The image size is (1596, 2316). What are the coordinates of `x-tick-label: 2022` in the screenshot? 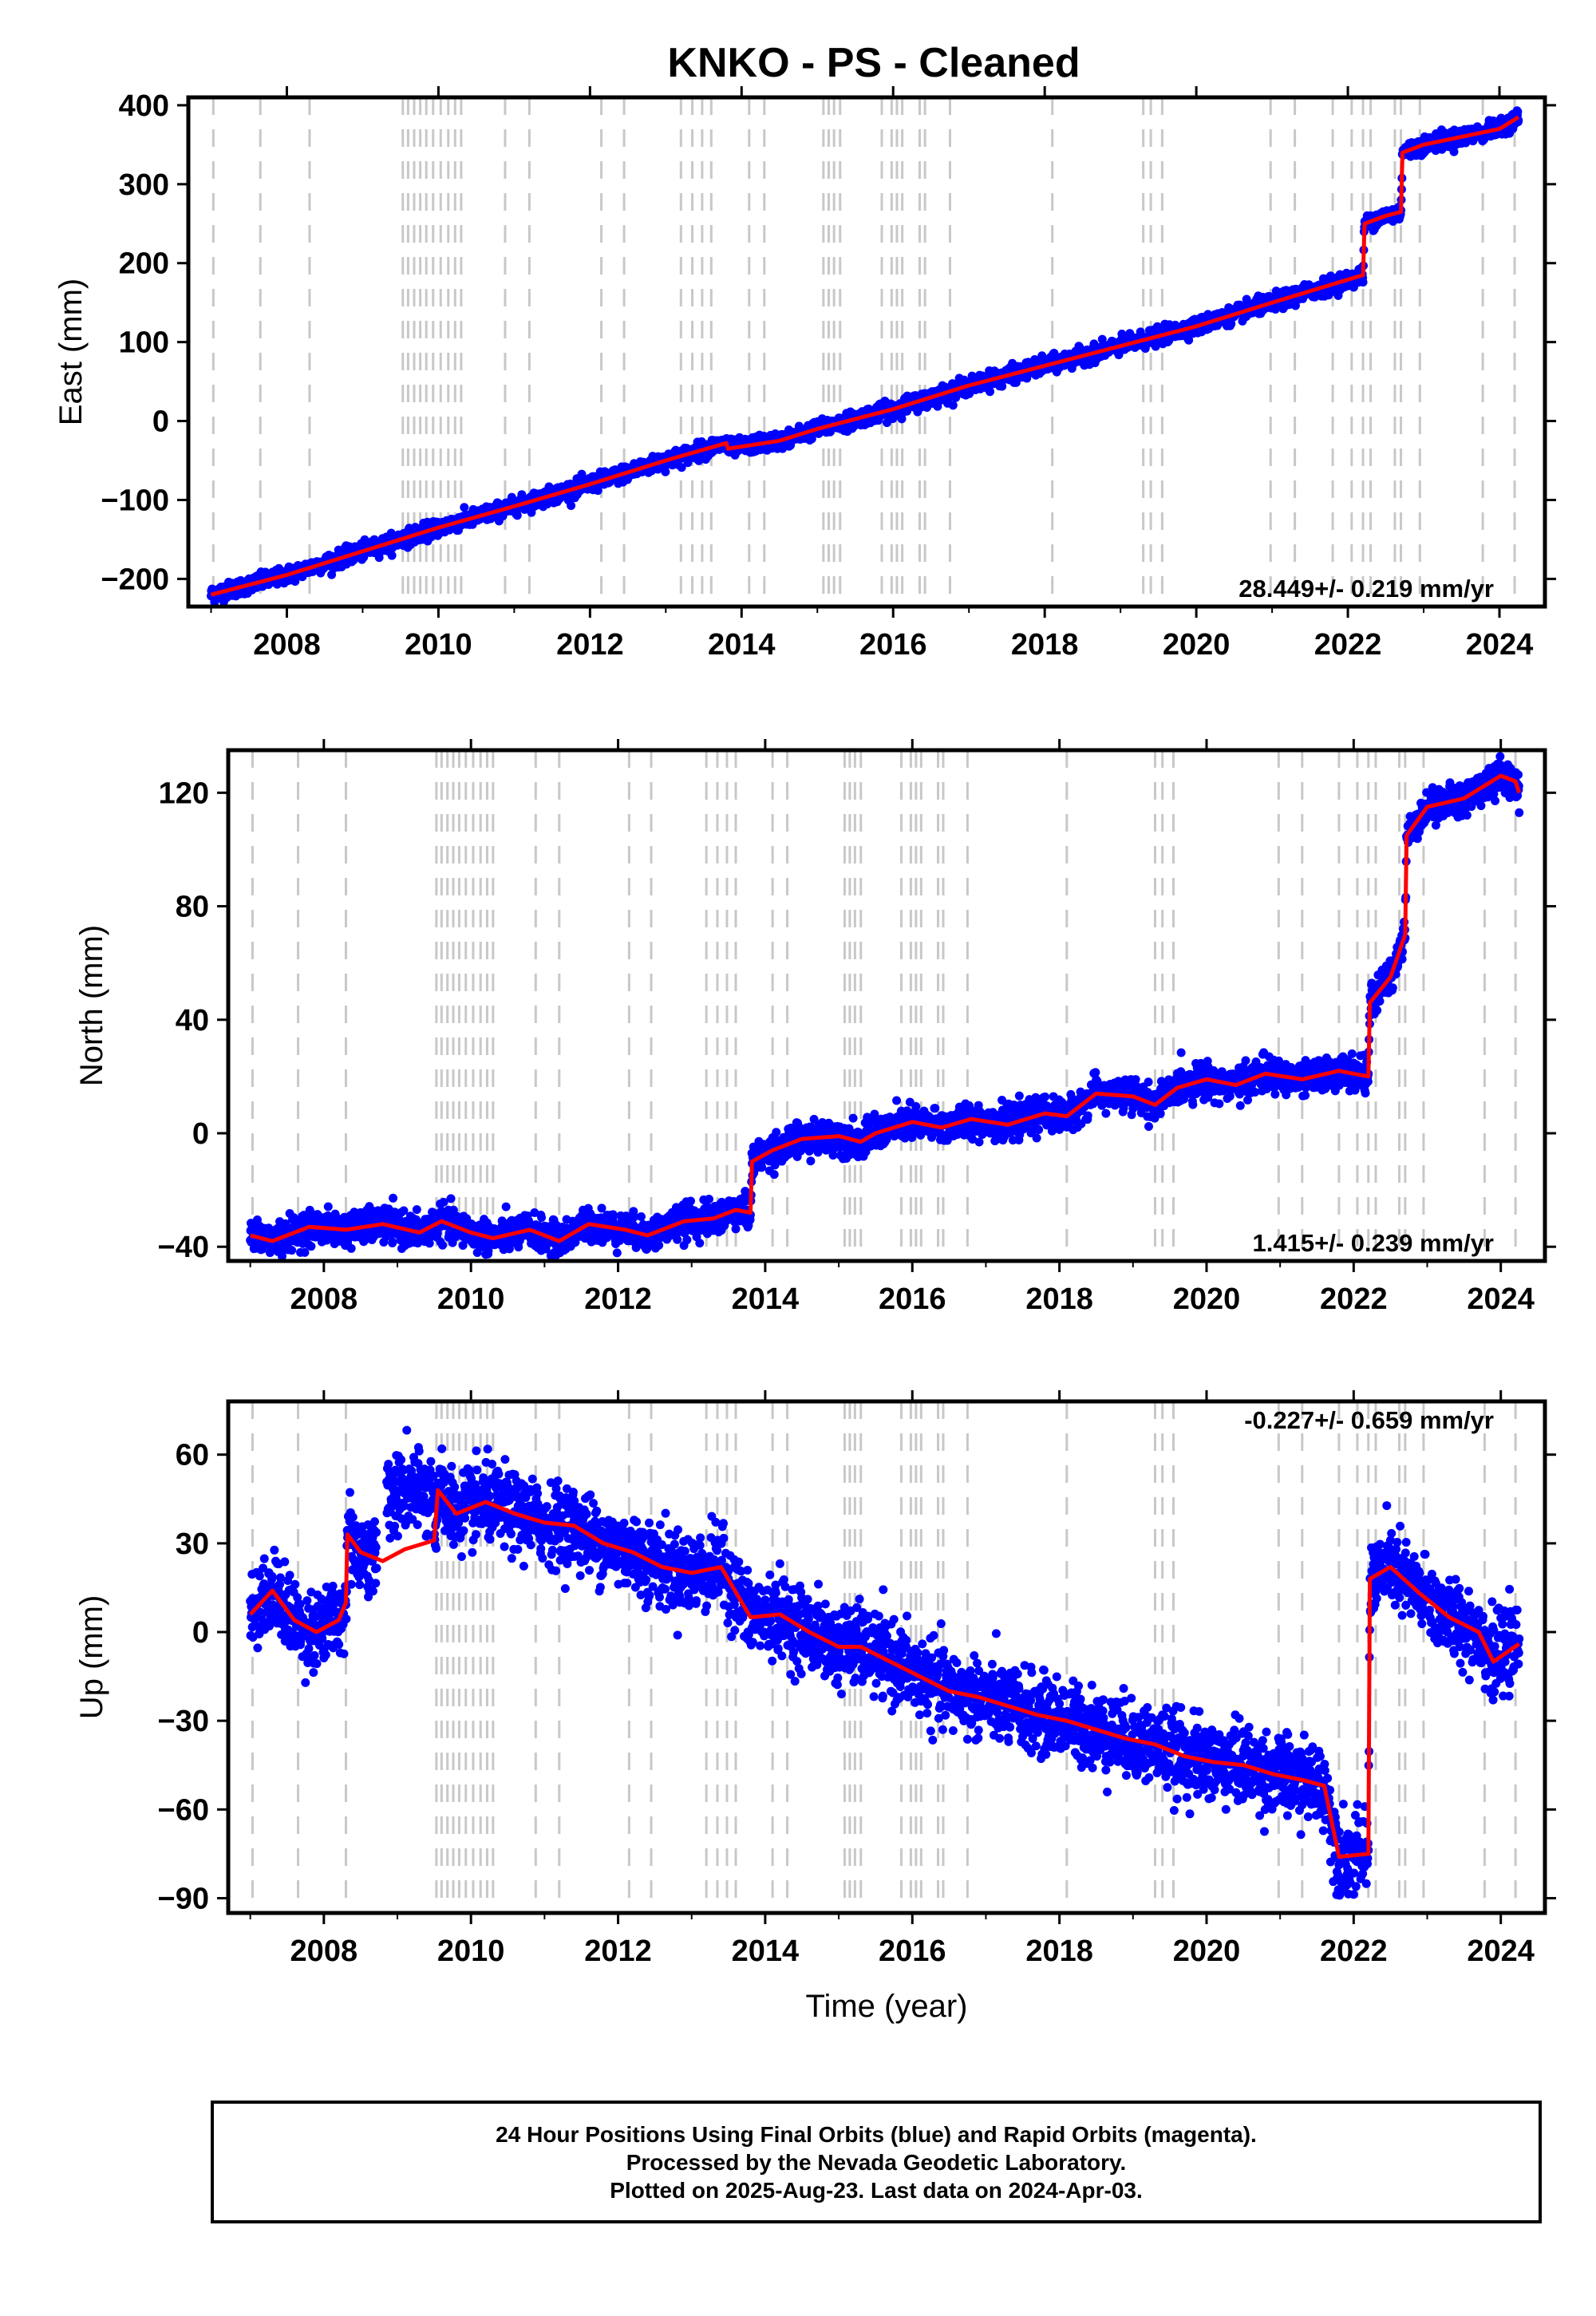 It's located at (1348, 645).